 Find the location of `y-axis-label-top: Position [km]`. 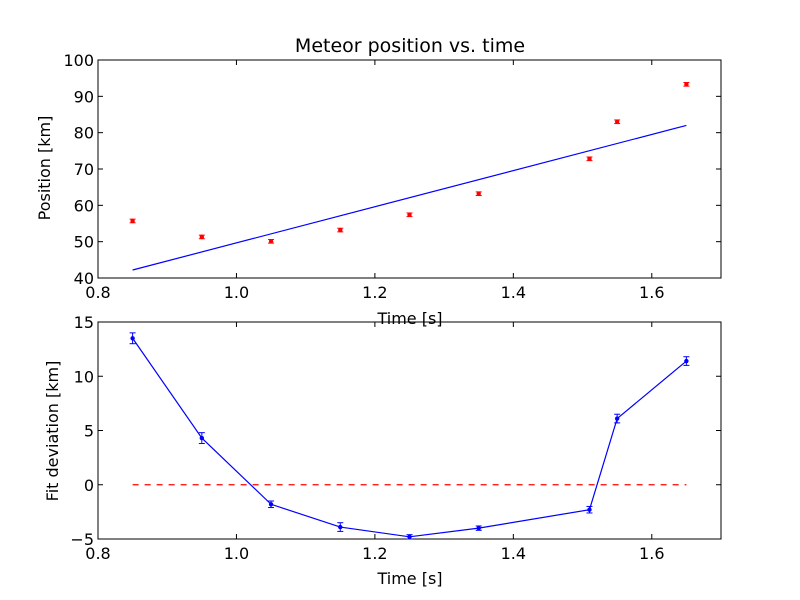

y-axis-label-top: Position [km] is located at coordinates (44, 168).